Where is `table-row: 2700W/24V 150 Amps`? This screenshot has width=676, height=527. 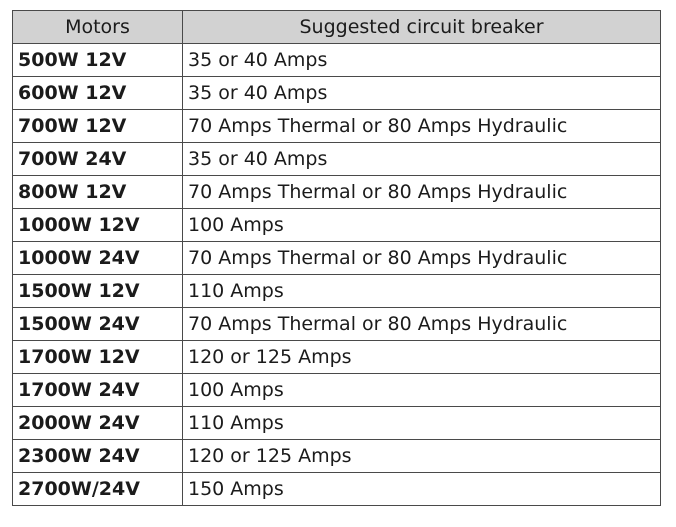
table-row: 2700W/24V 150 Amps is located at coordinates (336, 489).